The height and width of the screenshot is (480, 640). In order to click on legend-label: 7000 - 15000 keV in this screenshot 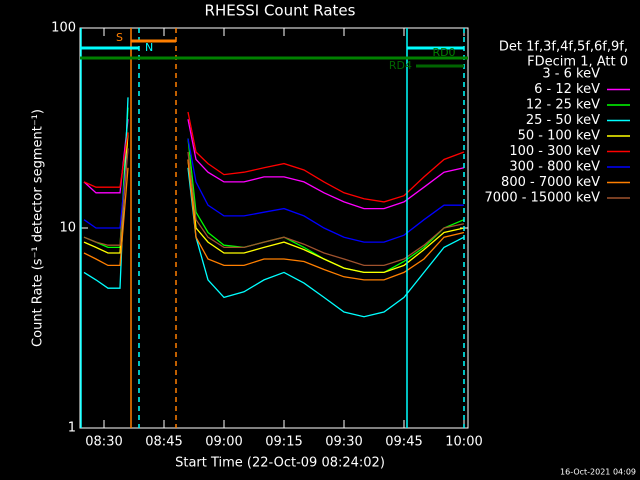, I will do `click(543, 198)`.